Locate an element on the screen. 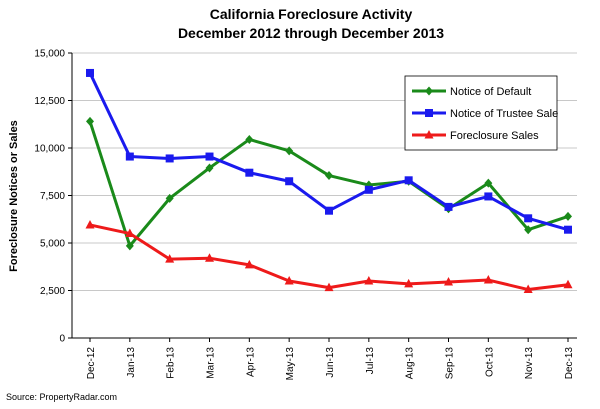 This screenshot has width=600, height=409. y-tick-label: 15,000 is located at coordinates (49, 54).